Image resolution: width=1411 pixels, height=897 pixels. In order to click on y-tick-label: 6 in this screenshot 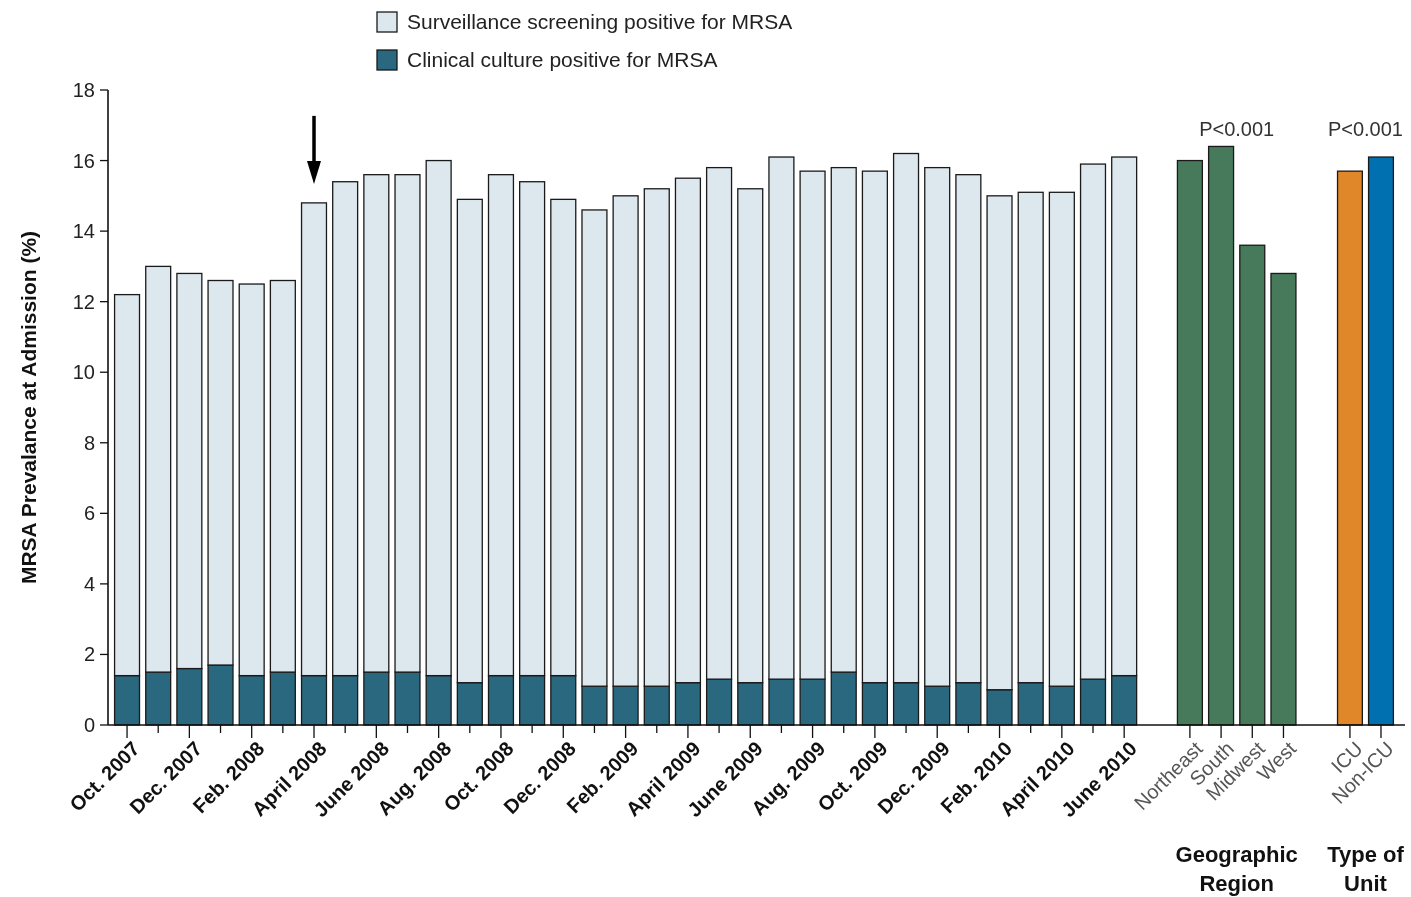, I will do `click(89, 513)`.